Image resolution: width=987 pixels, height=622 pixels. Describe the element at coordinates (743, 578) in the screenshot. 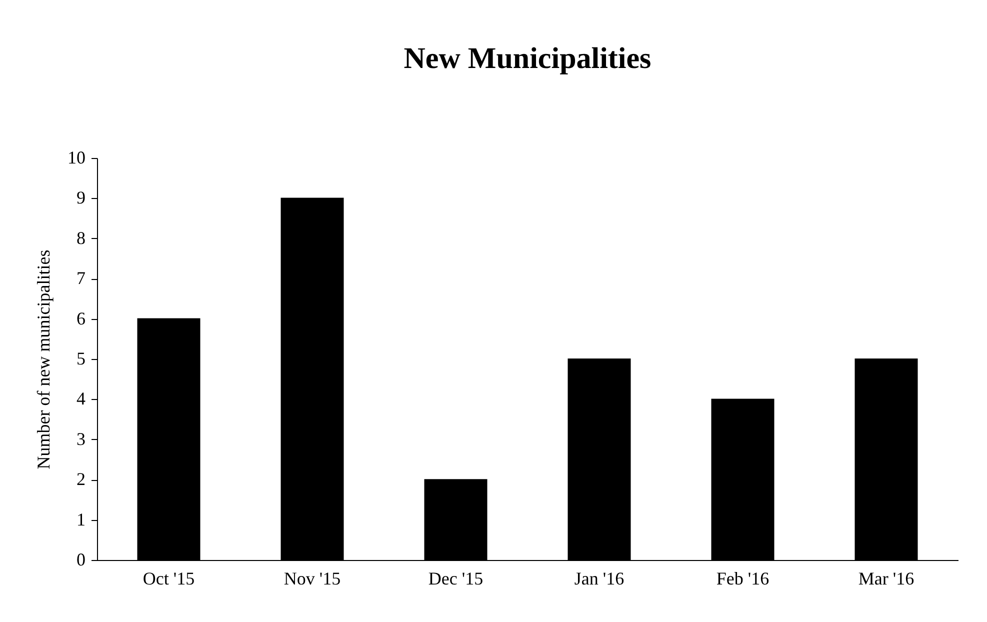

I see `x-tick-label: Feb '16` at that location.